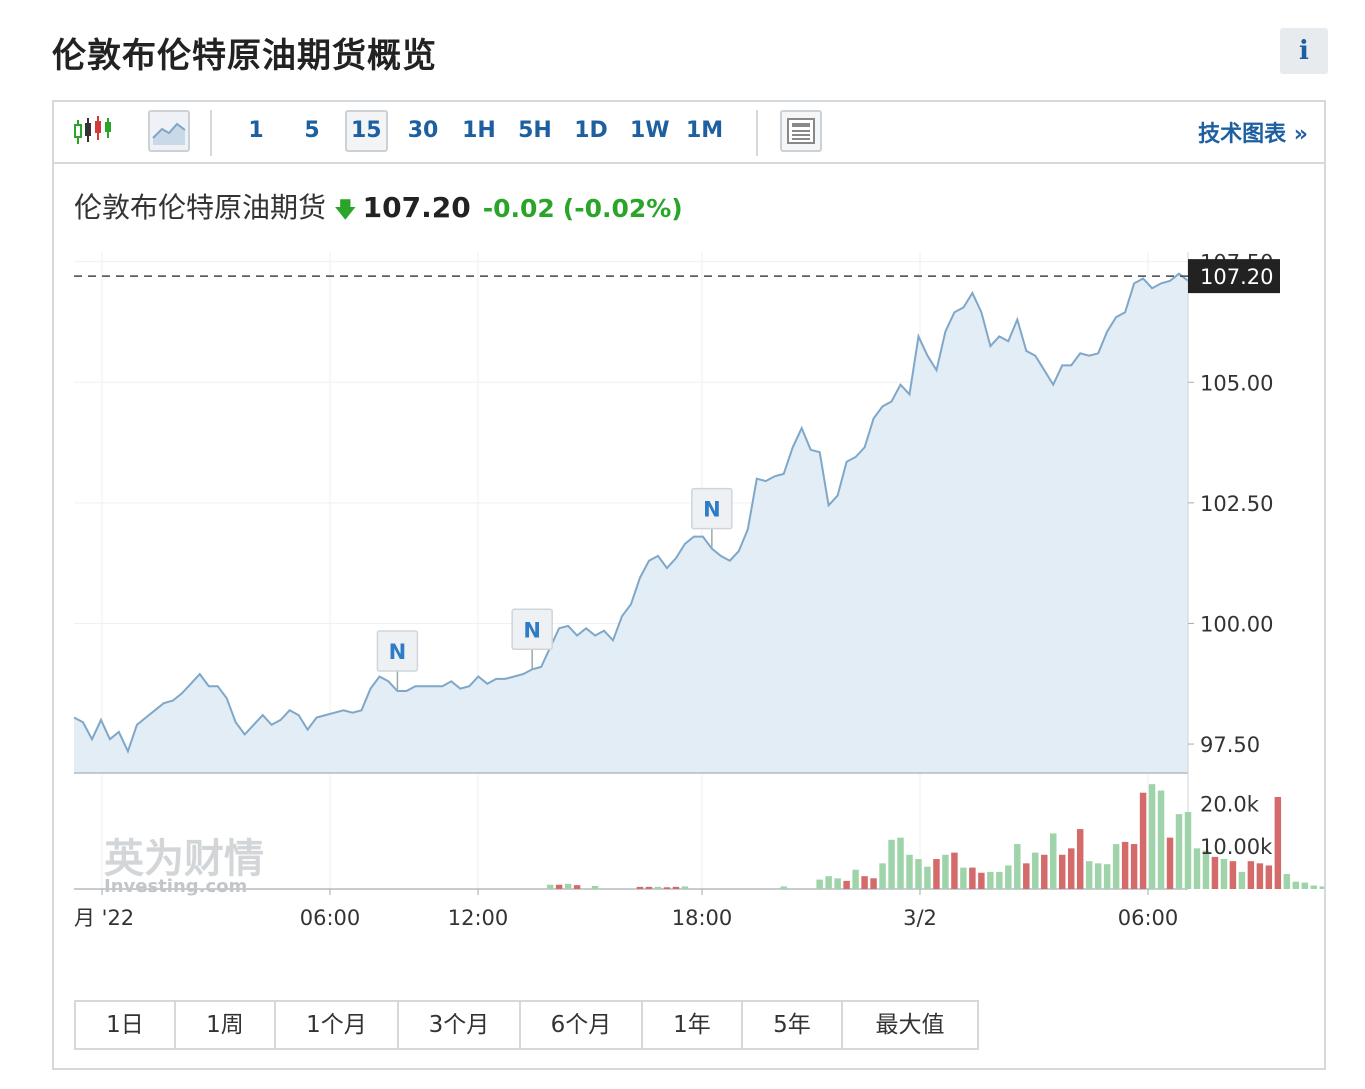  Describe the element at coordinates (244, 56) in the screenshot. I see `page-title: 伦敦布伦特原油期货概览` at that location.